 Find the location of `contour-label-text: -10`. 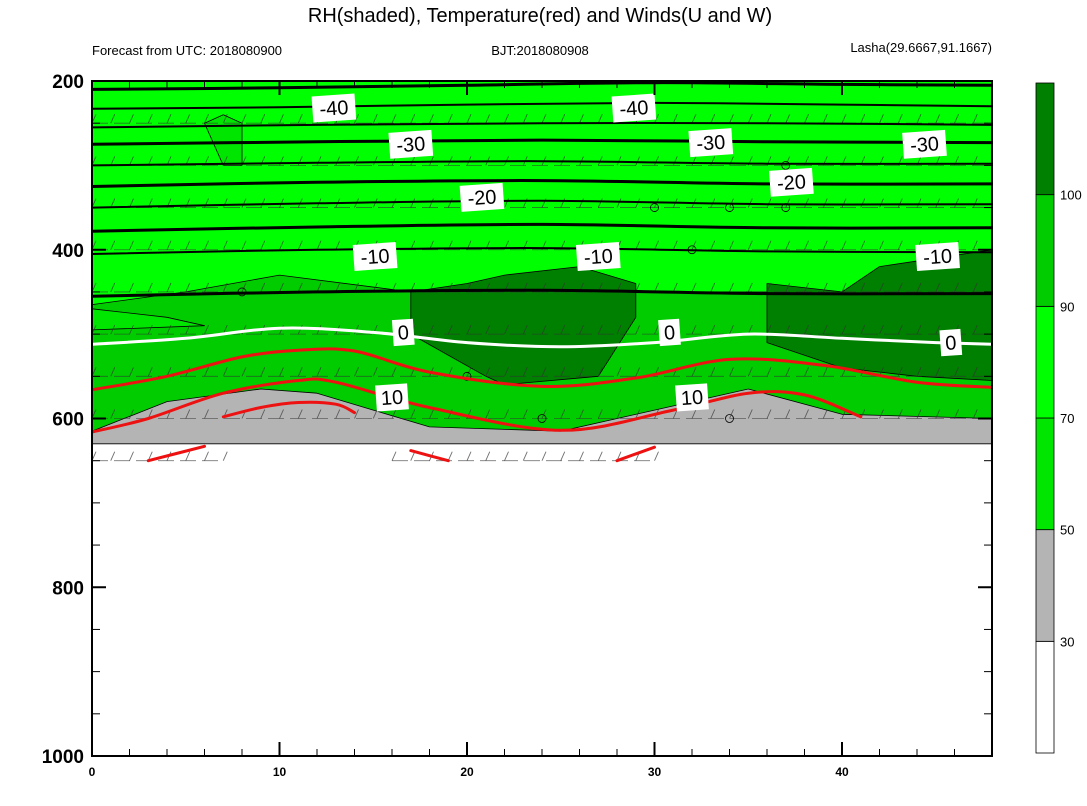

contour-label-text: -10 is located at coordinates (375, 258).